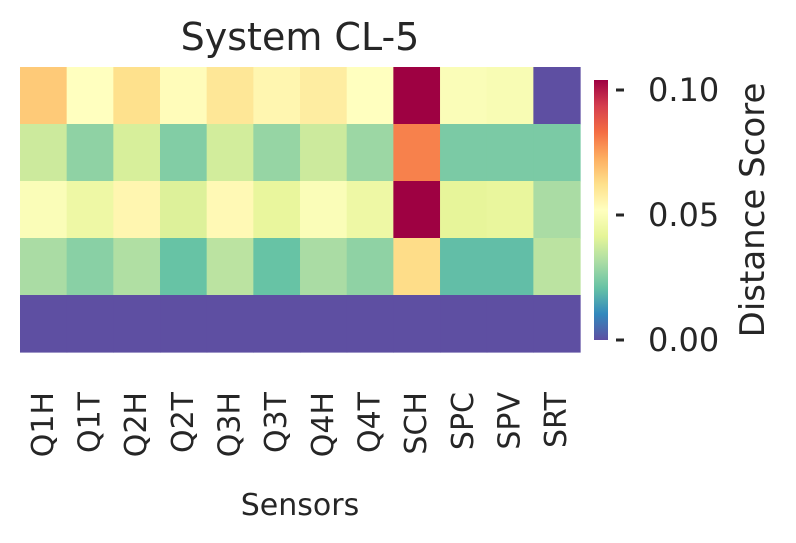 The image size is (796, 543). What do you see at coordinates (300, 424) in the screenshot?
I see `x-tick-labels: Q1H Q1T Q2H Q2T Q3H Q3T Q4H Q4T SCH SPC SPV SRT` at bounding box center [300, 424].